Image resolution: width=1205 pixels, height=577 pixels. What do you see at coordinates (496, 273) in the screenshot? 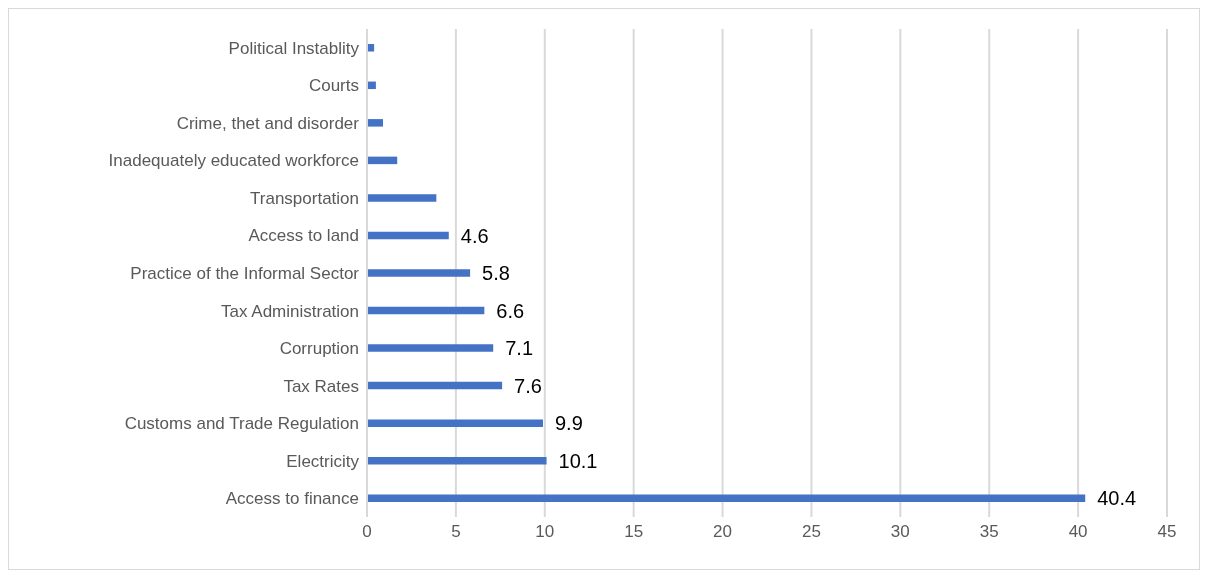
I see `data-label: 5.8` at bounding box center [496, 273].